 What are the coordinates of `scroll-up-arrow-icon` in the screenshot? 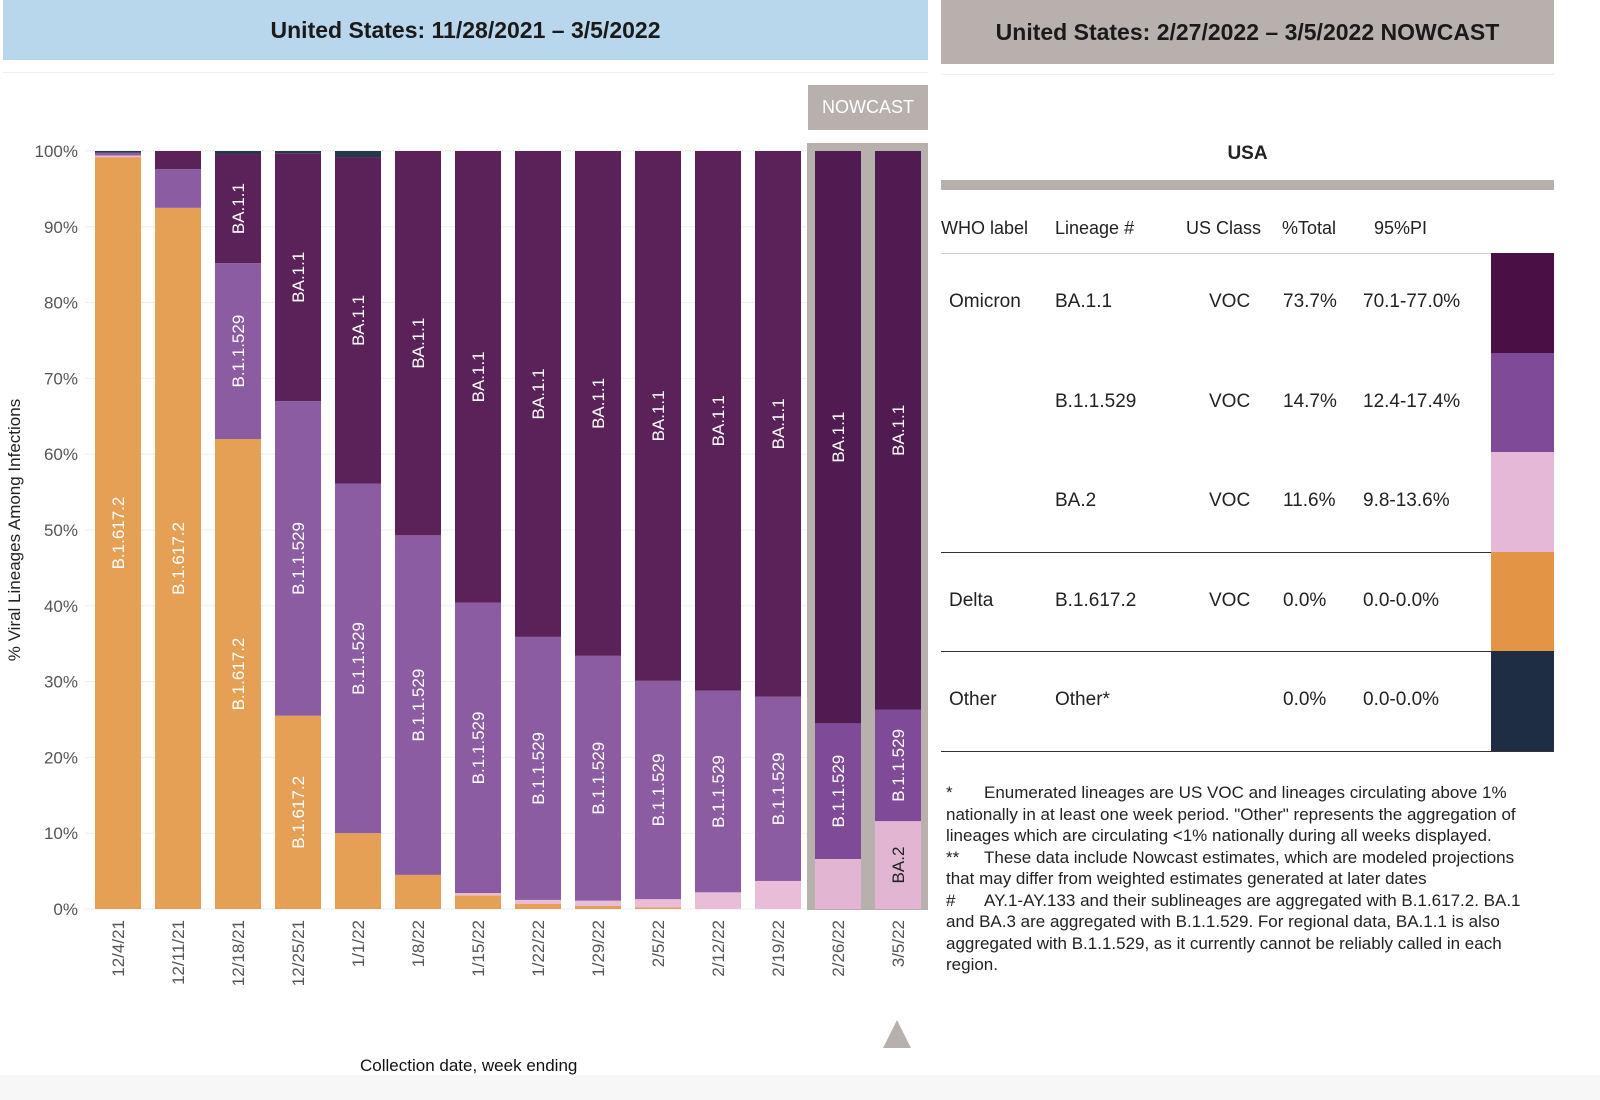 It's located at (897, 1034).